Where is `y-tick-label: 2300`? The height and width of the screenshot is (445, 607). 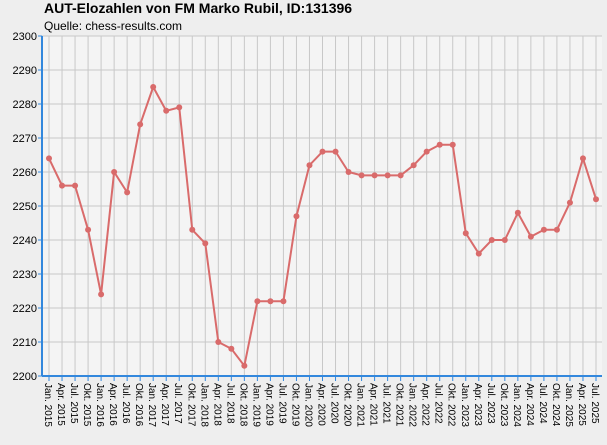
y-tick-label: 2300 is located at coordinates (25, 37).